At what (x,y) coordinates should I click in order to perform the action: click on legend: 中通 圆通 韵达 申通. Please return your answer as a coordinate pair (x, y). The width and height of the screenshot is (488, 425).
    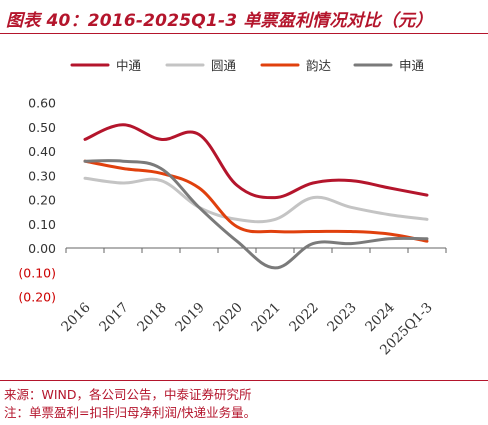
    Looking at the image, I should click on (247, 65).